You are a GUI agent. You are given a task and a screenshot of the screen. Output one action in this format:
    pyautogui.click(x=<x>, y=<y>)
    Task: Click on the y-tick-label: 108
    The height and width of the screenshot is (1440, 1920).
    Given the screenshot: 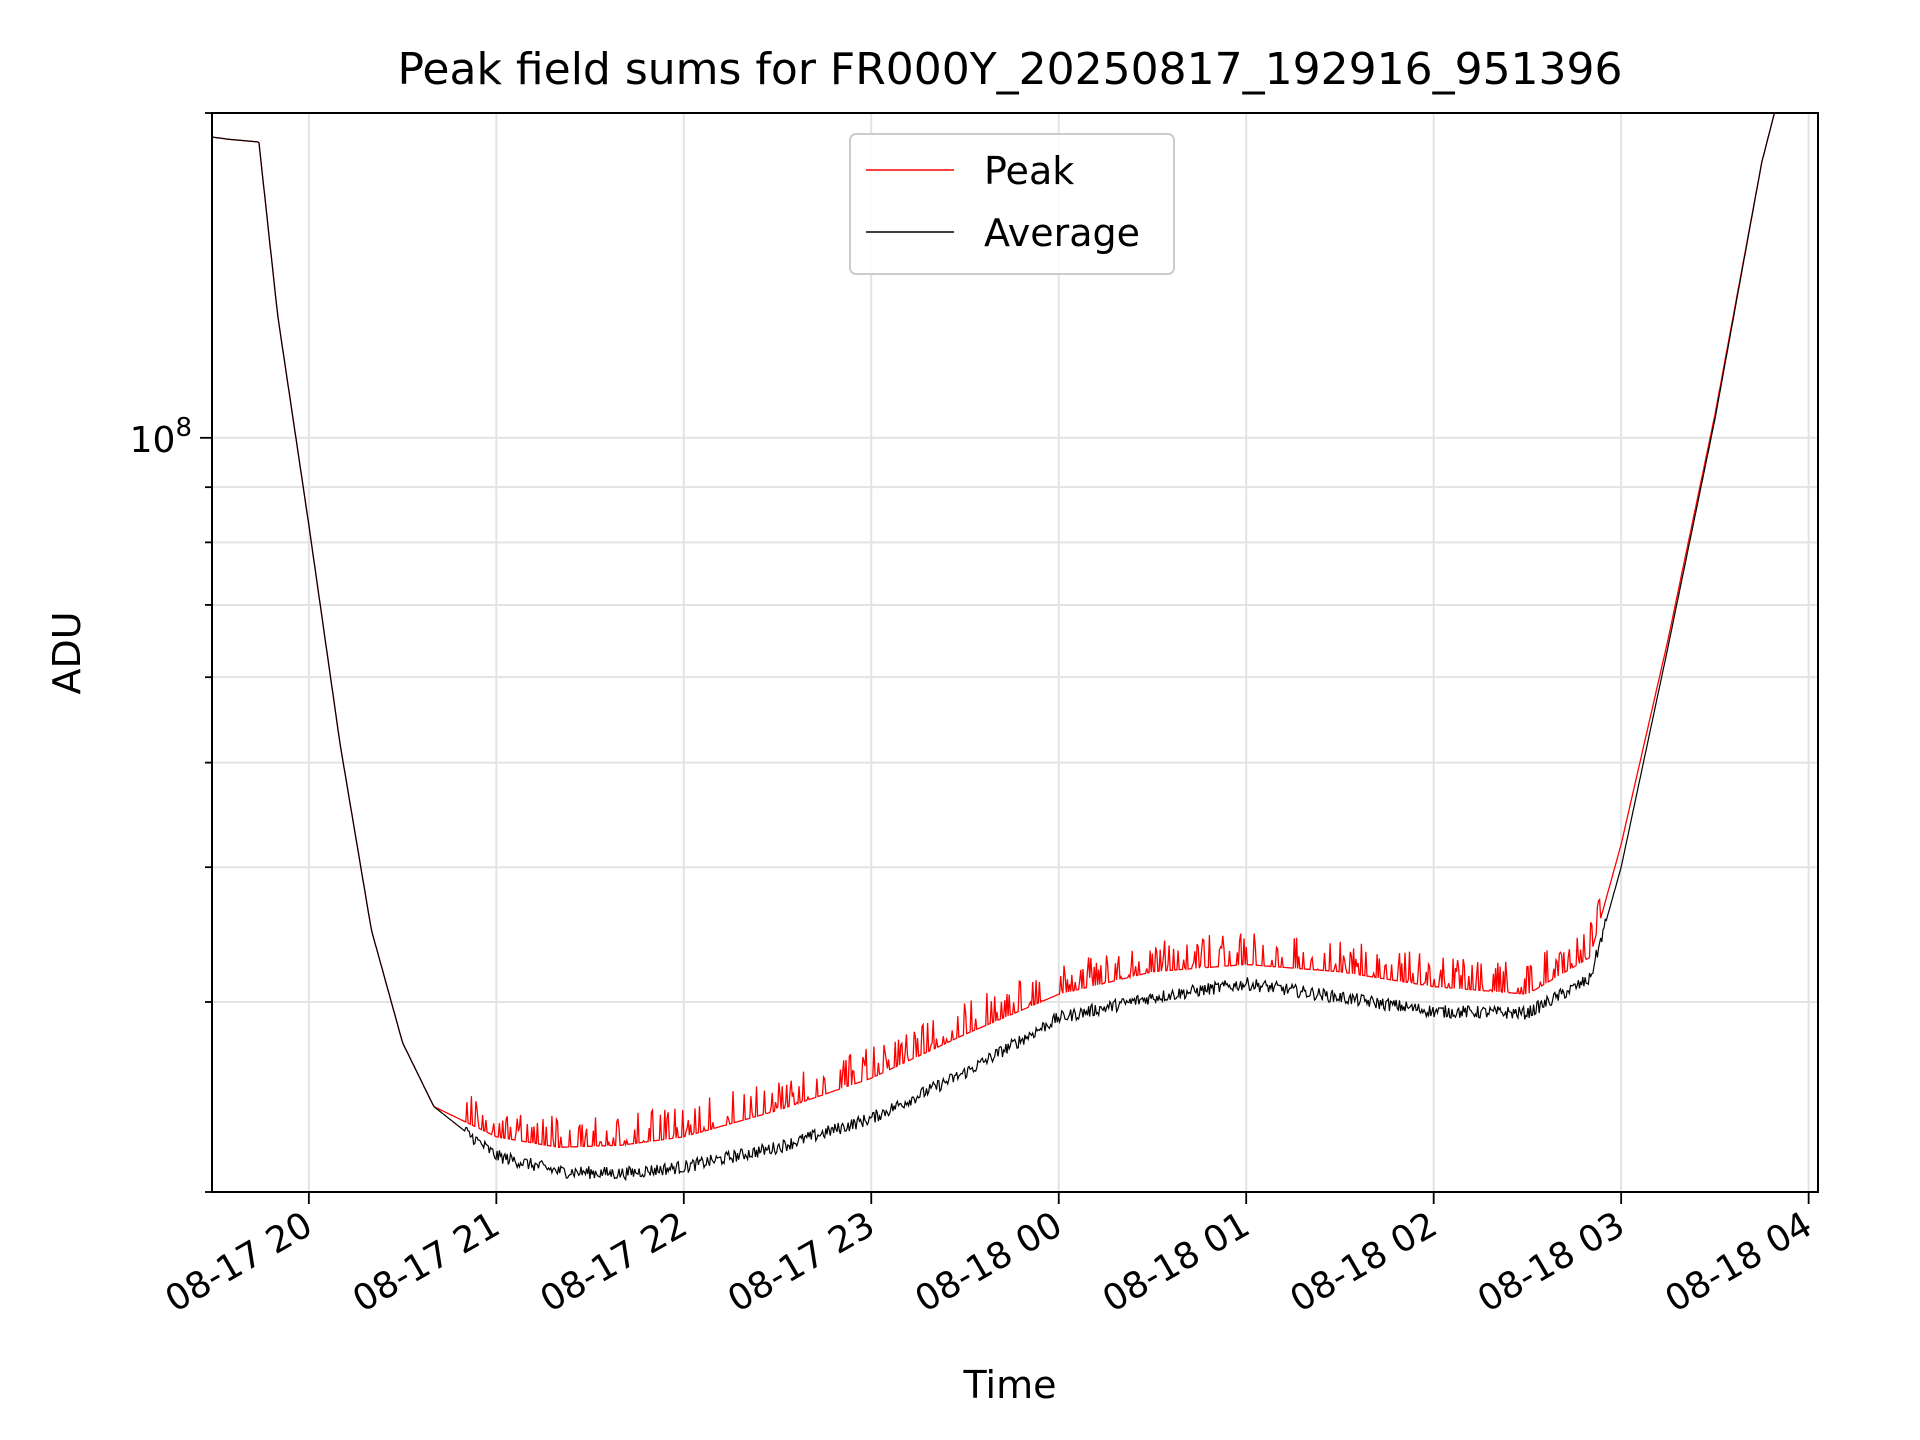 What is the action you would take?
    pyautogui.click(x=161, y=437)
    